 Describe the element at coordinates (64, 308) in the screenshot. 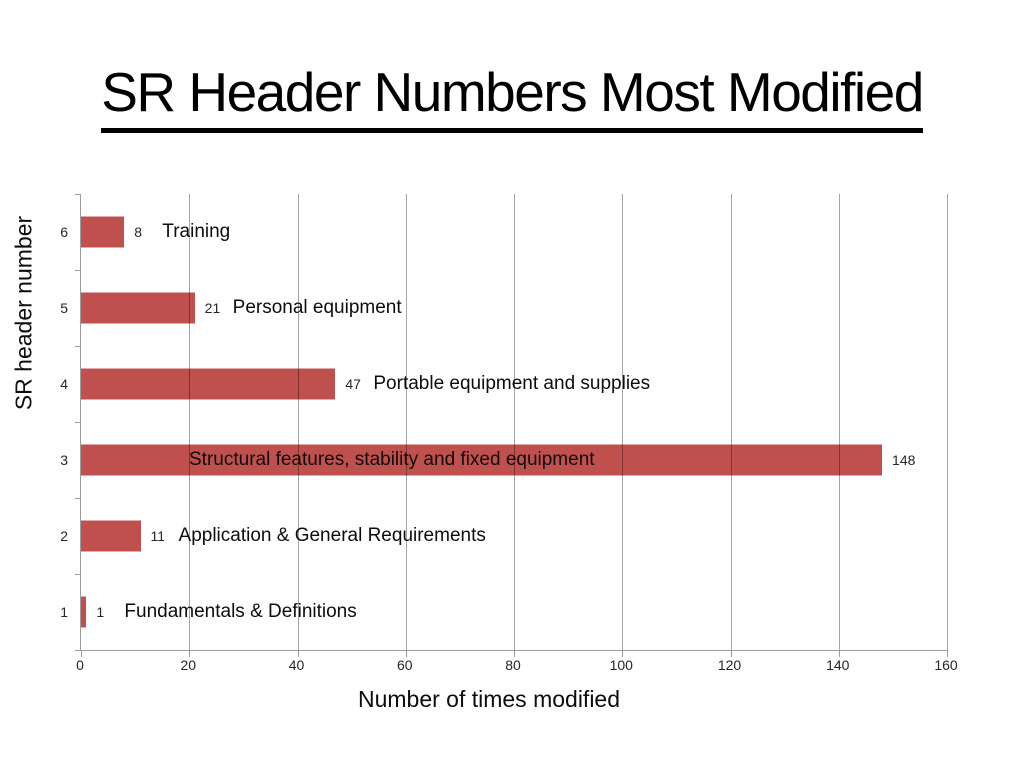

I see `category-label: 5` at that location.